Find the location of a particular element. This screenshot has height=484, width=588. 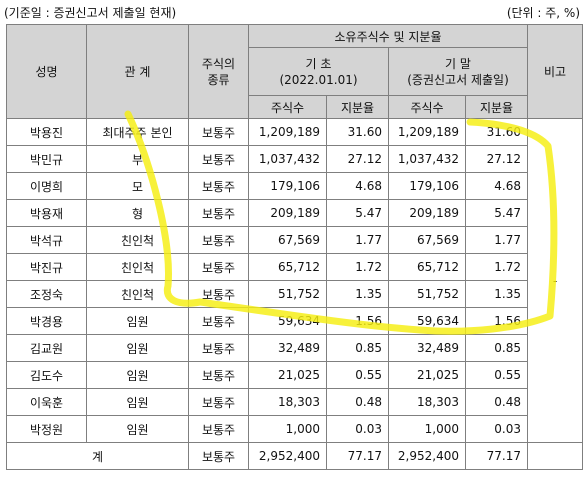

cell-remark: - is located at coordinates (555, 280).